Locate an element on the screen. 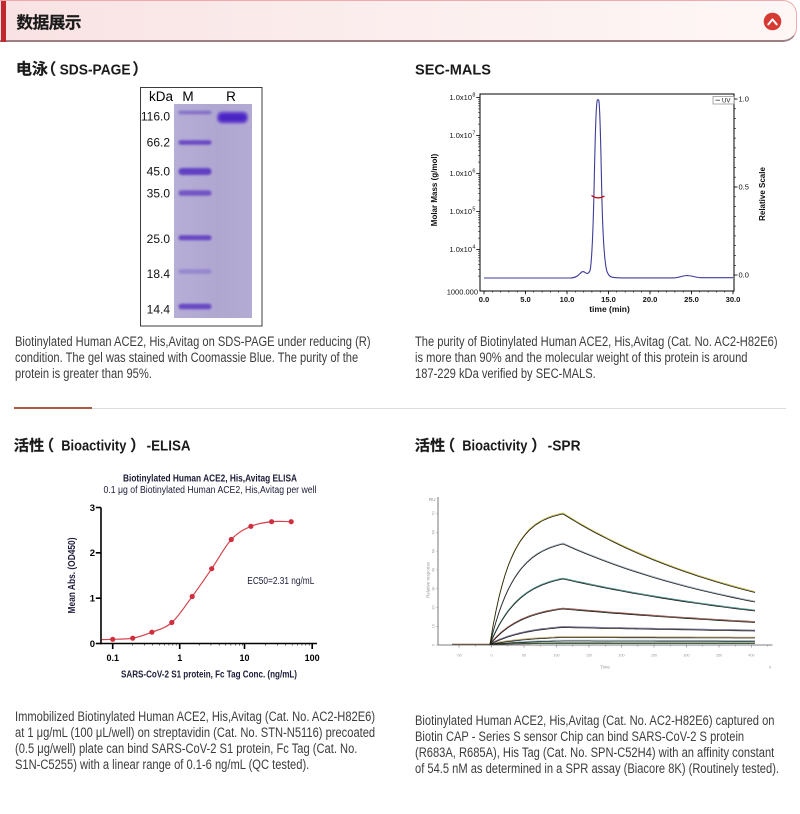 The width and height of the screenshot is (800, 814). svg-text: R is located at coordinates (231, 96).